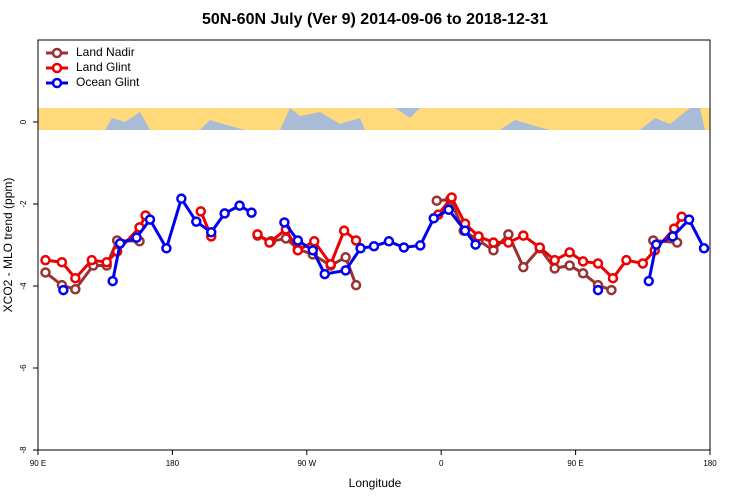  I want to click on map-strip, so click(374, 119).